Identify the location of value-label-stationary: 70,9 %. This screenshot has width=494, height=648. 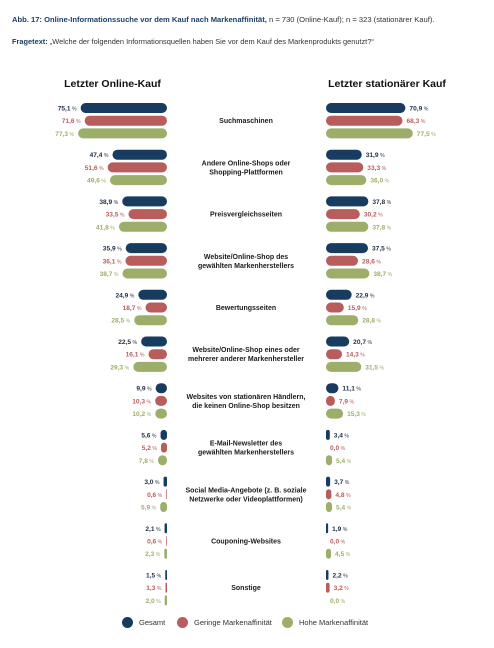
(418, 109).